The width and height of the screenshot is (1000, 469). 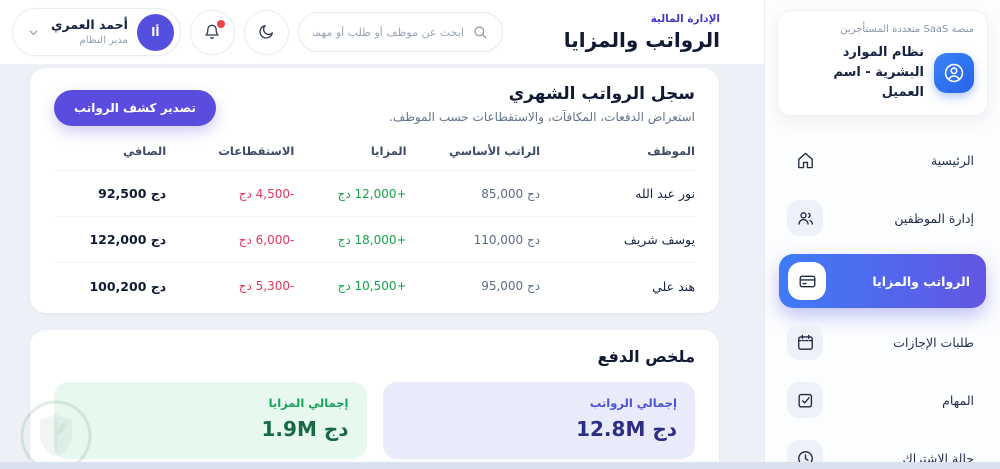 I want to click on topbar: الإدارة المالية الرواتب والمزايا, so click(x=382, y=32).